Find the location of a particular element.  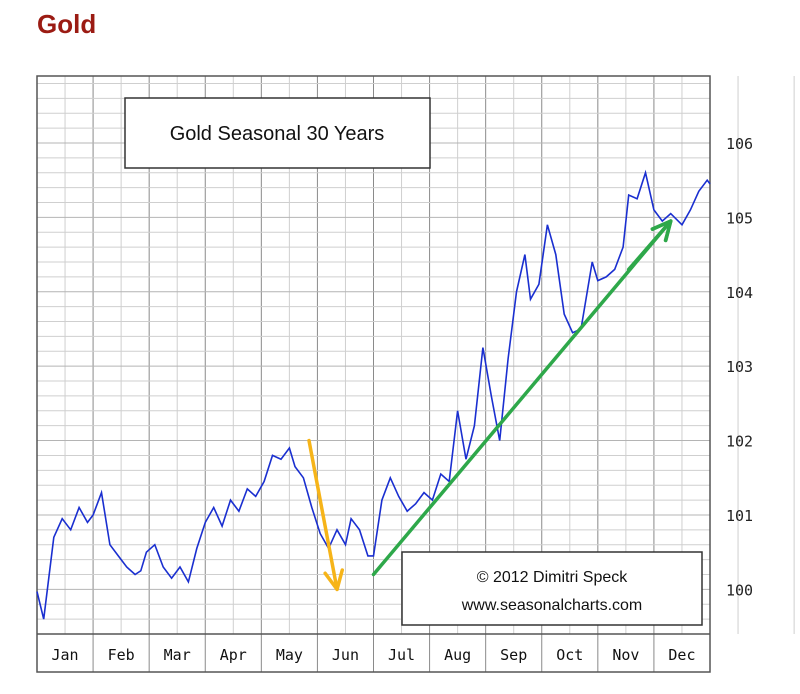

x-tick-label: Jan is located at coordinates (64, 655).